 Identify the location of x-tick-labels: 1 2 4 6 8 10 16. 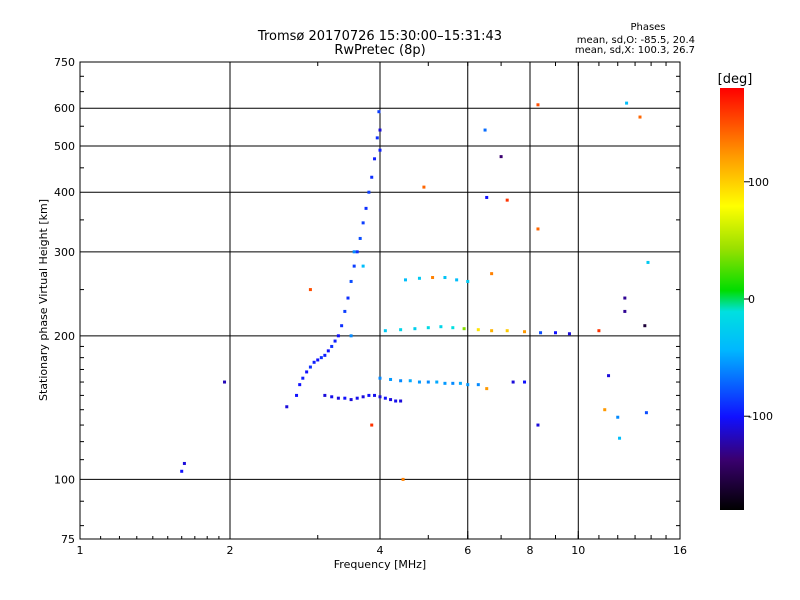
(382, 550).